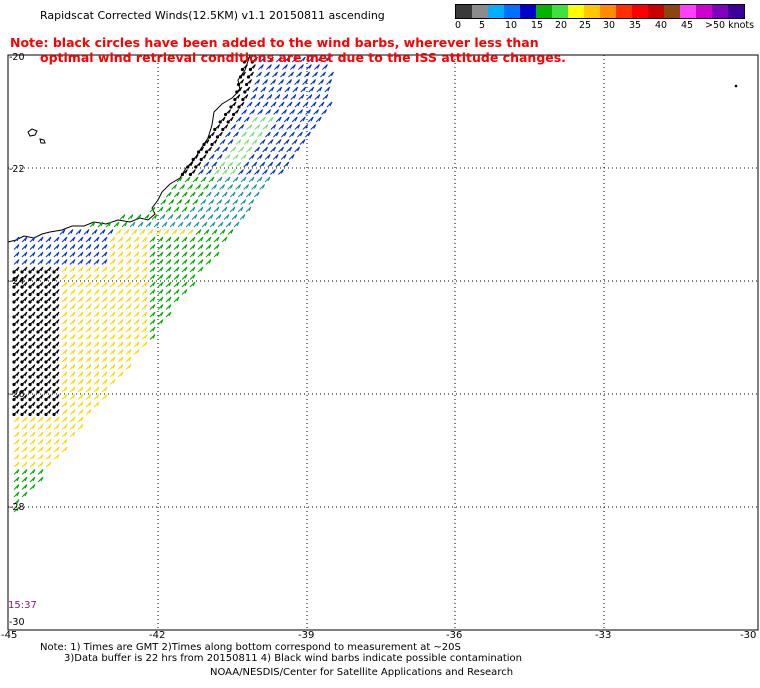 This screenshot has width=760, height=688. I want to click on scale-label: 30, so click(609, 25).